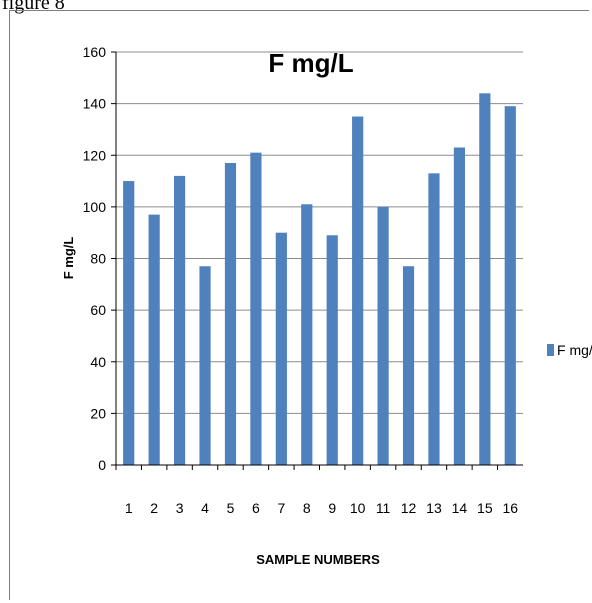 The width and height of the screenshot is (592, 603). What do you see at coordinates (95, 104) in the screenshot?
I see `y-tick-label: 140` at bounding box center [95, 104].